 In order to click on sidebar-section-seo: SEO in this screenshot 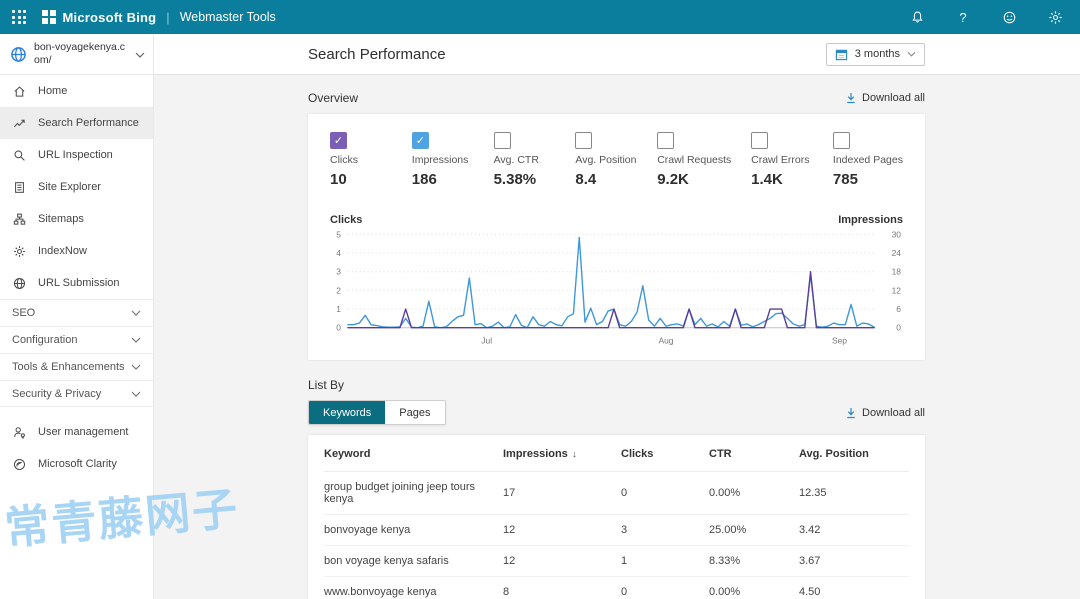, I will do `click(76, 312)`.